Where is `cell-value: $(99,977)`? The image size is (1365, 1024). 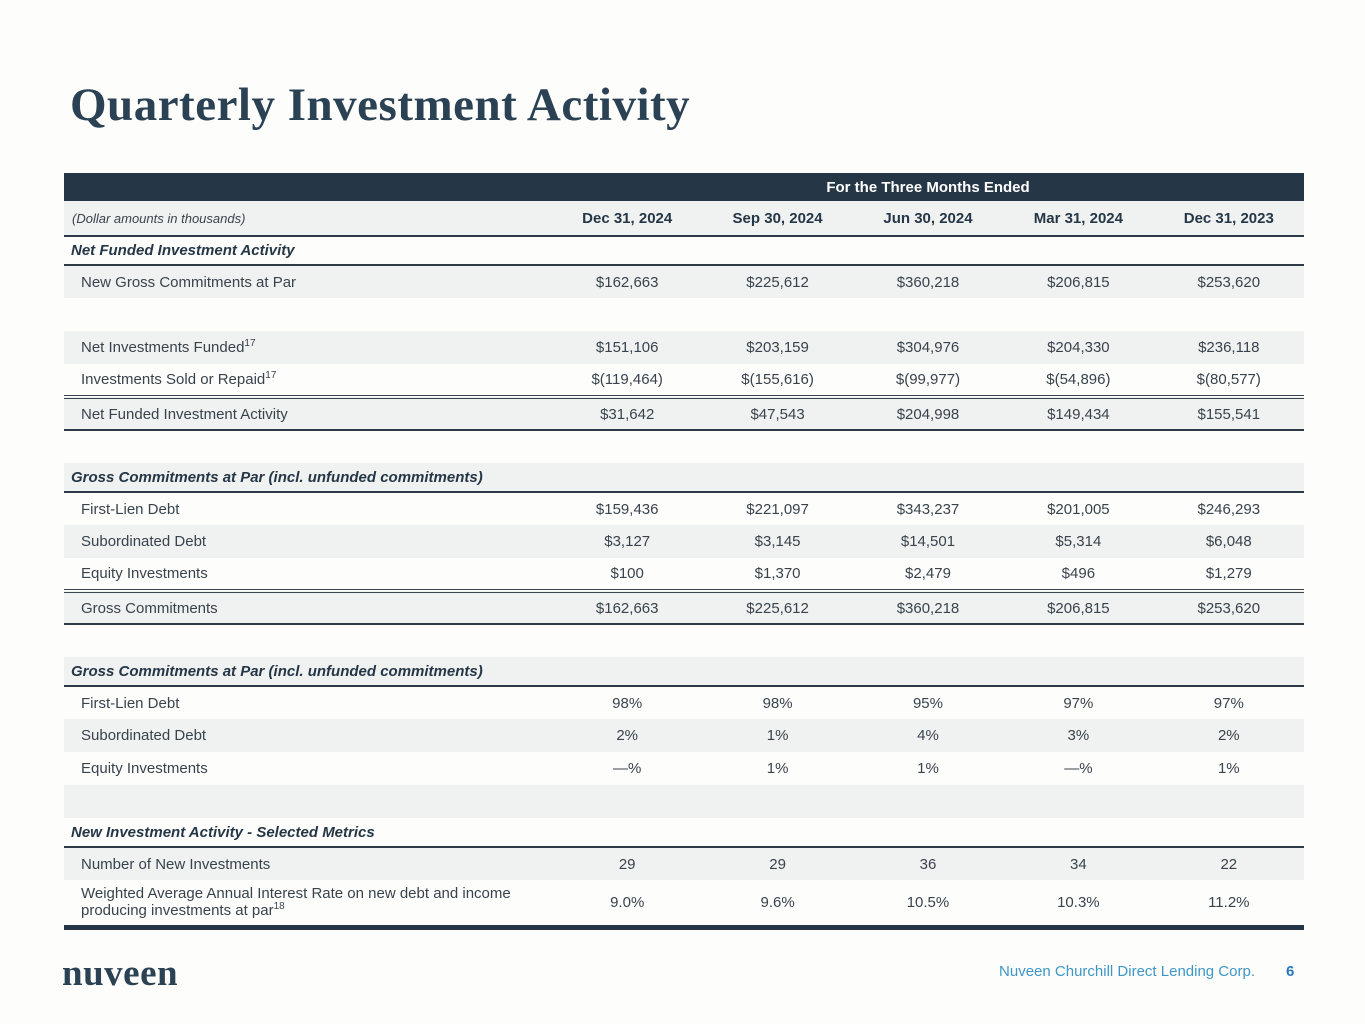 cell-value: $(99,977) is located at coordinates (928, 379).